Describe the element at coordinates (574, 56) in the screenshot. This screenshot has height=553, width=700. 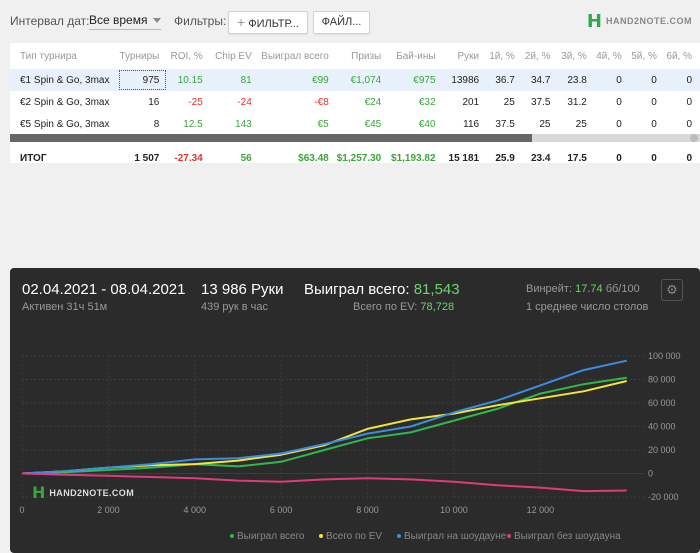
I see `col-header-3rd: 3й, %` at that location.